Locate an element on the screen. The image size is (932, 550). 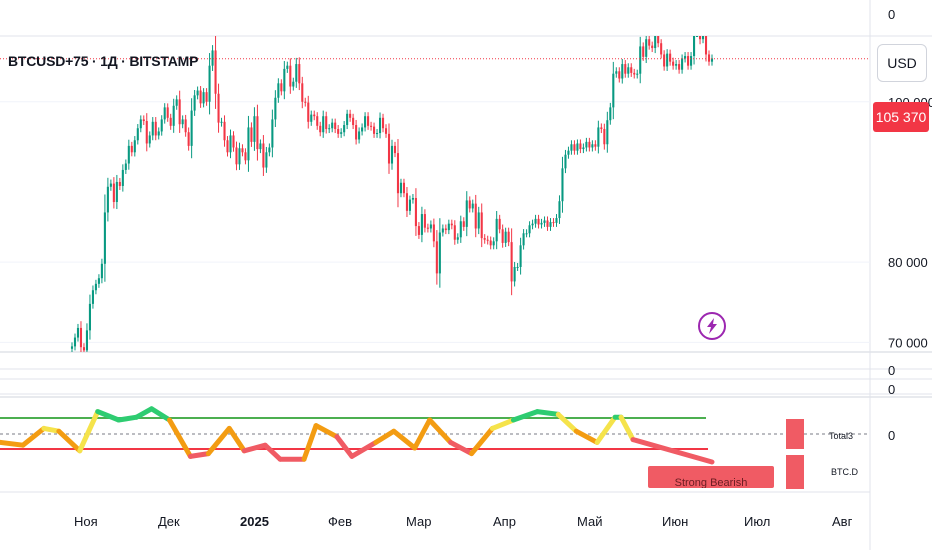
osc-axis-label-3: 0 is located at coordinates (891, 435).